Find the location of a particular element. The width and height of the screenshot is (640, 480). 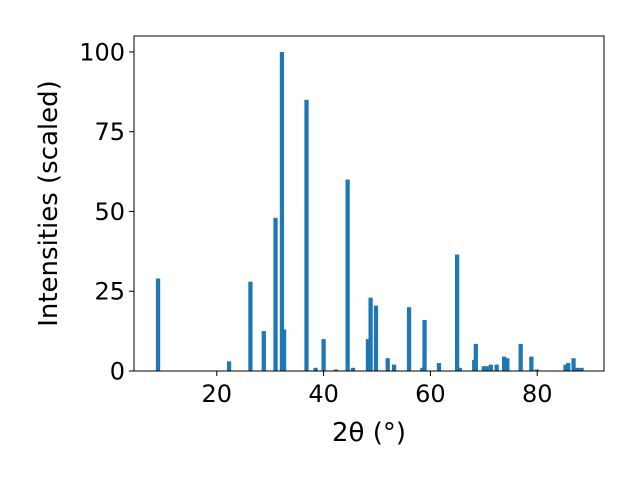

y-tick-label: 25 is located at coordinates (109, 292).